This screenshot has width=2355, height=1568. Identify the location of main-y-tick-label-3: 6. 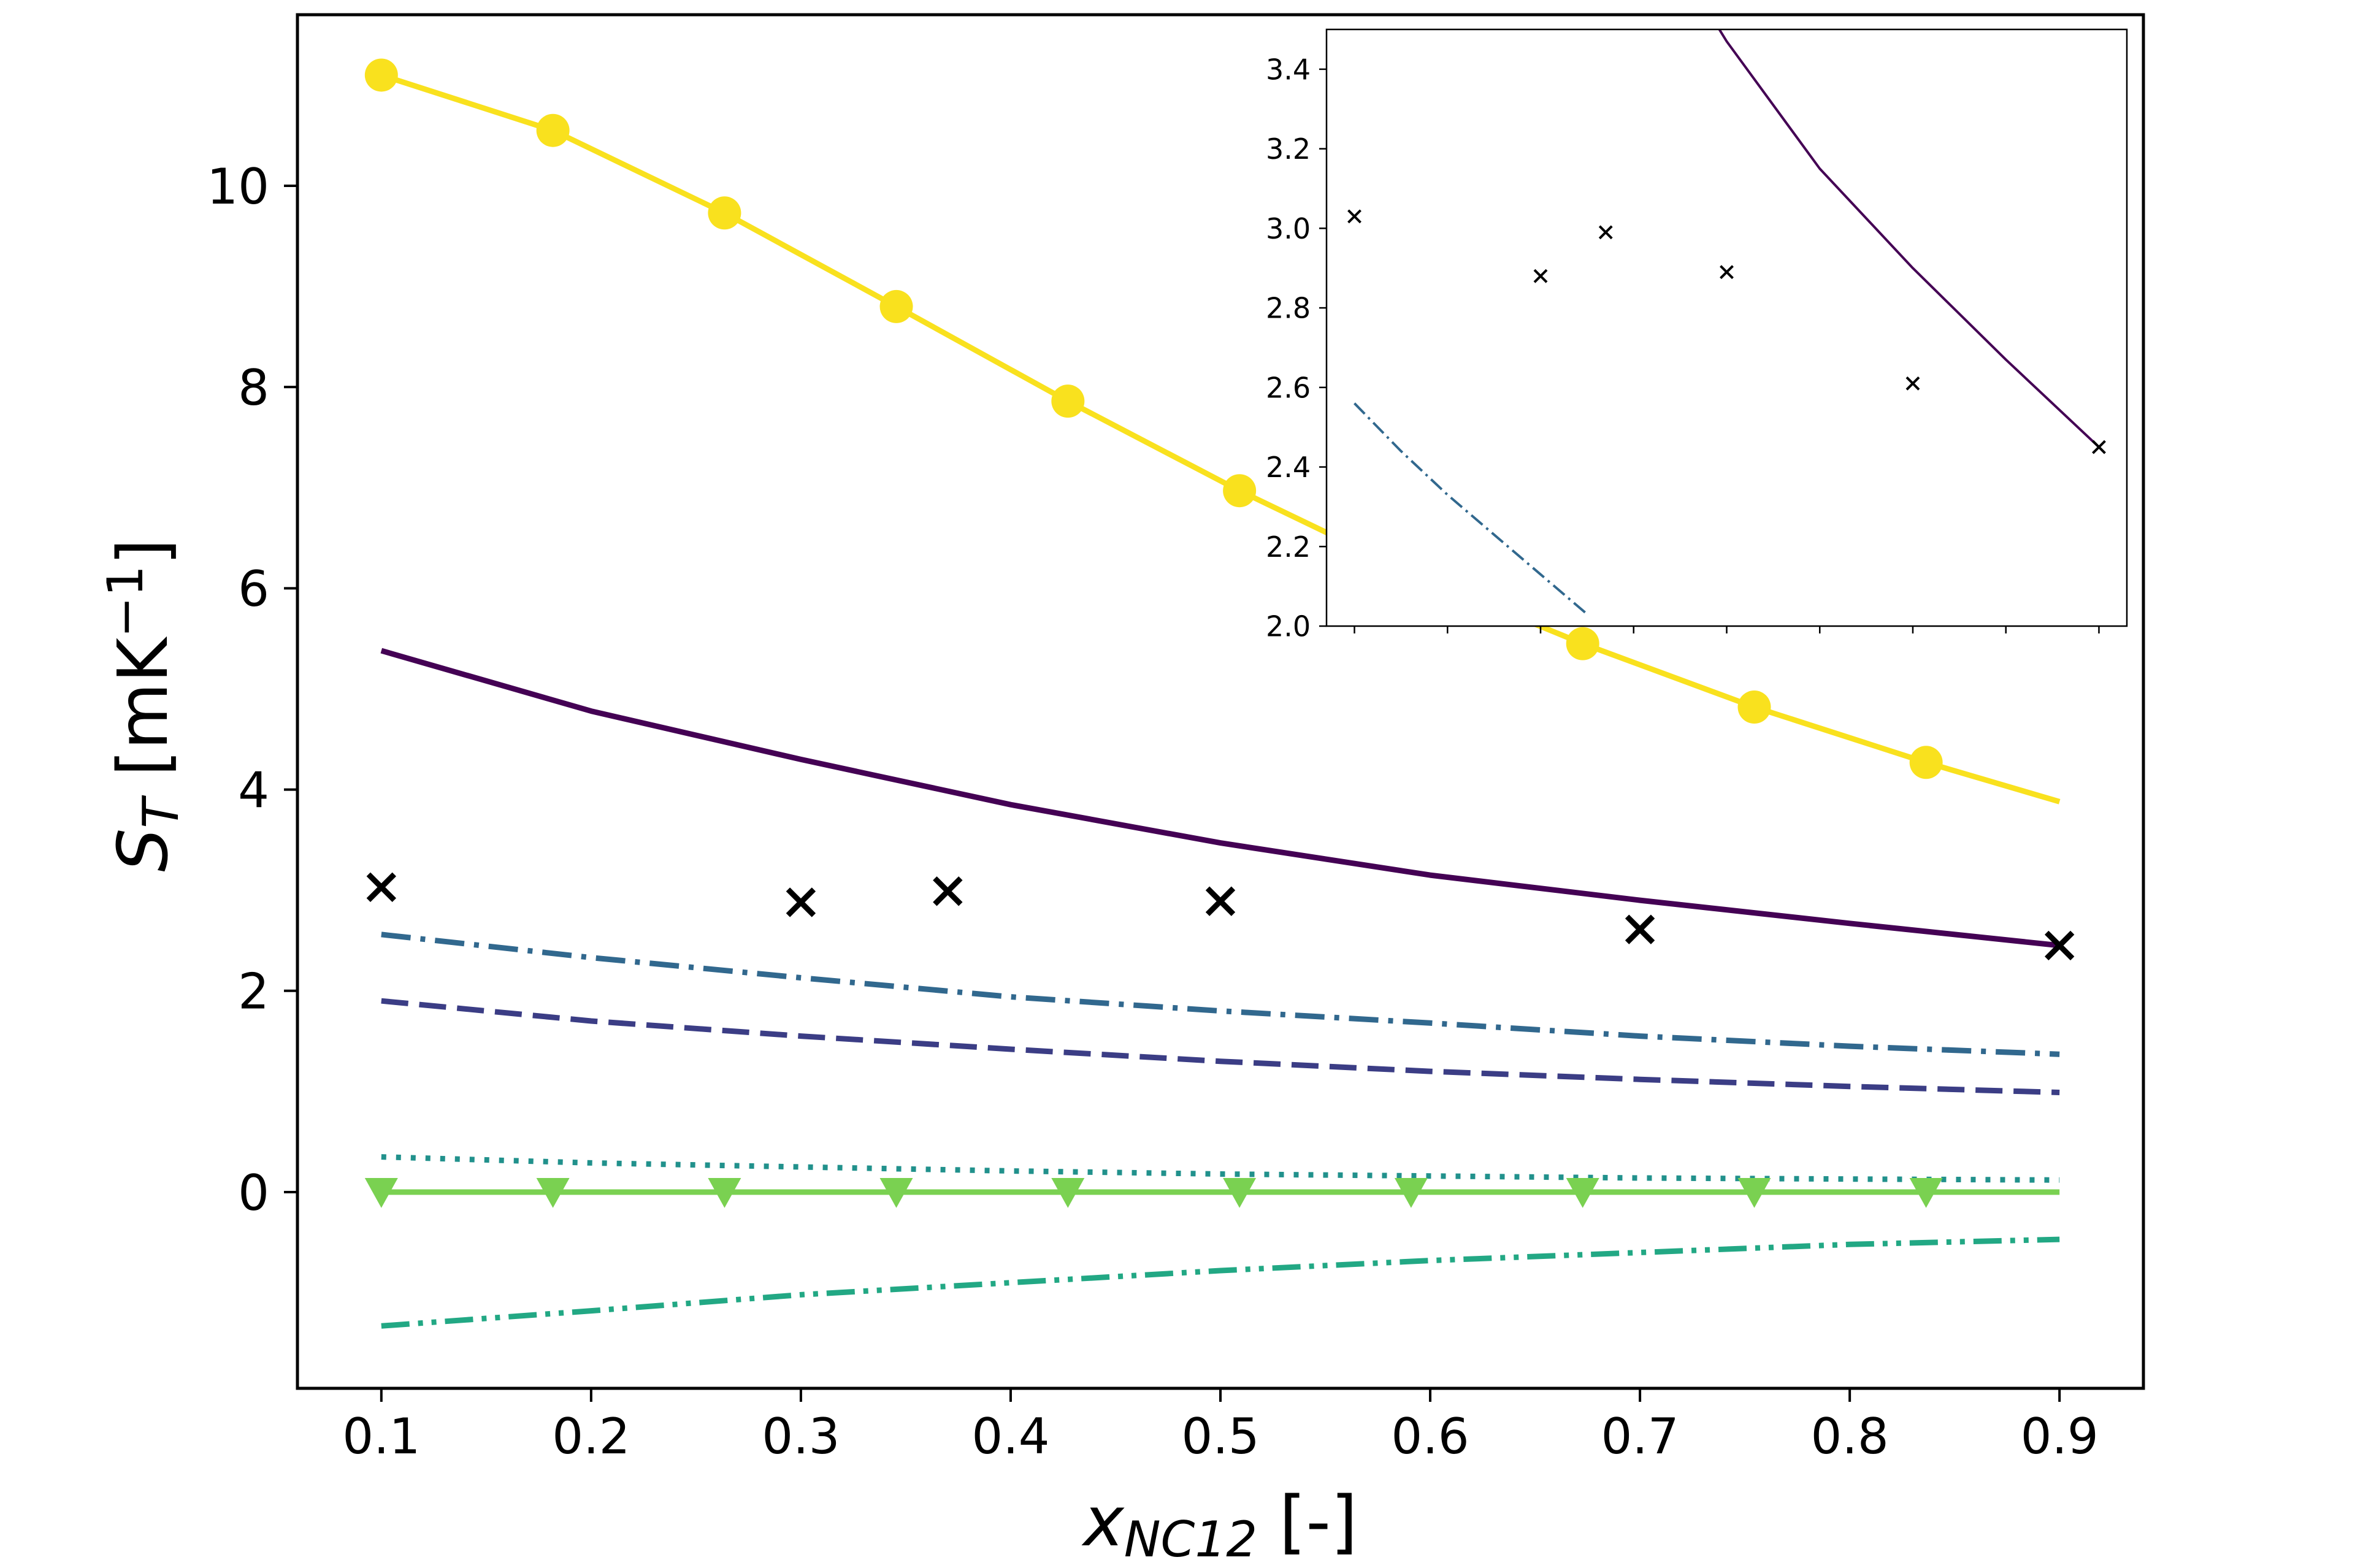
(253, 589).